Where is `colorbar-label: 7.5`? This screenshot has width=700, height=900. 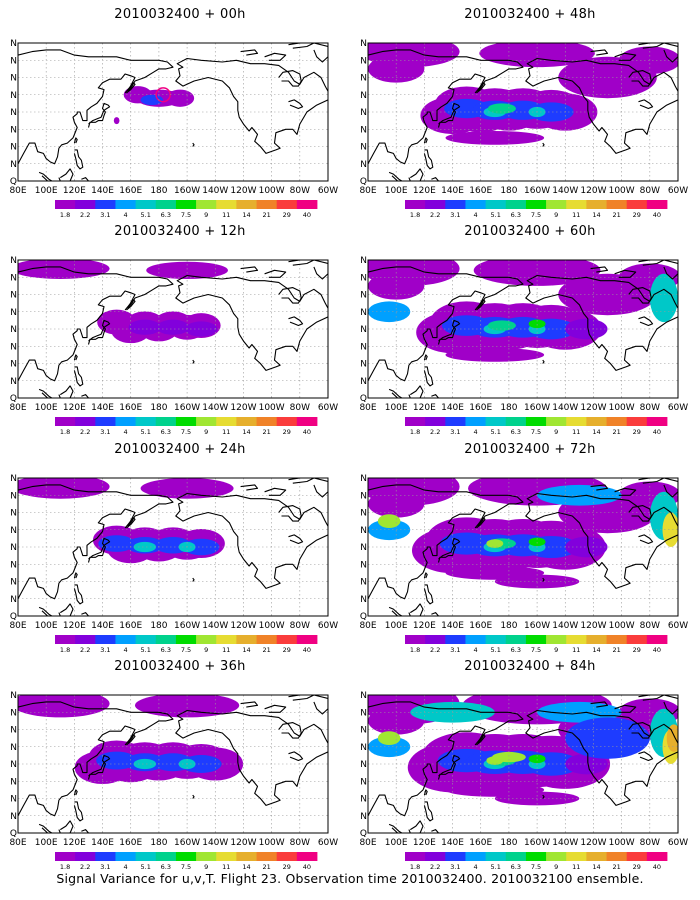
colorbar-label: 7.5 is located at coordinates (186, 215).